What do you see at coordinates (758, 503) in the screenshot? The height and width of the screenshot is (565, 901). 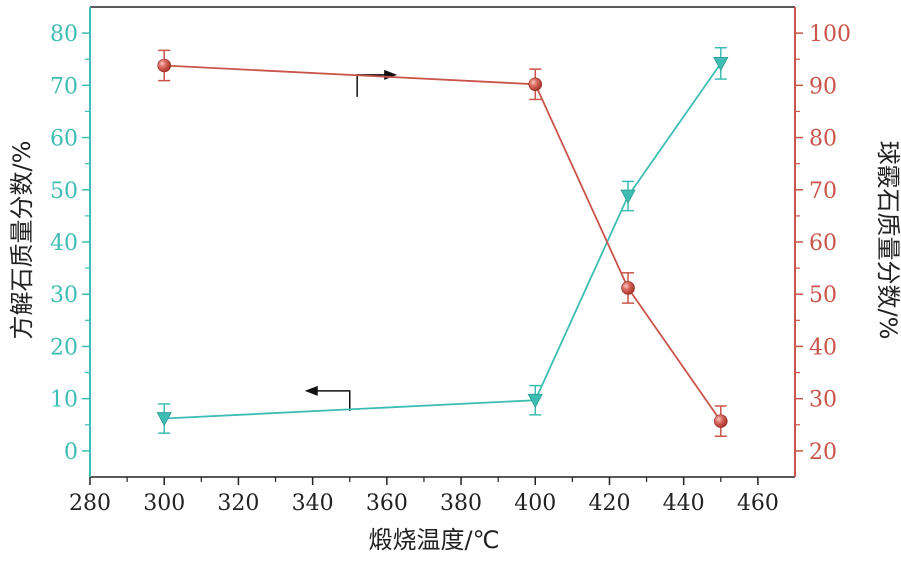 I see `x-tick-label: 460` at bounding box center [758, 503].